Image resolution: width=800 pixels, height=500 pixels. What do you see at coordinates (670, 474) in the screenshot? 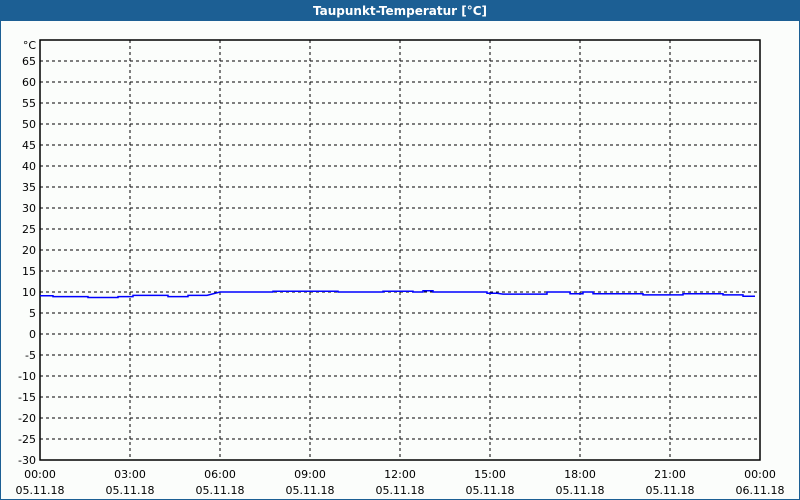
I see `x-tick-time: 21:00` at bounding box center [670, 474].